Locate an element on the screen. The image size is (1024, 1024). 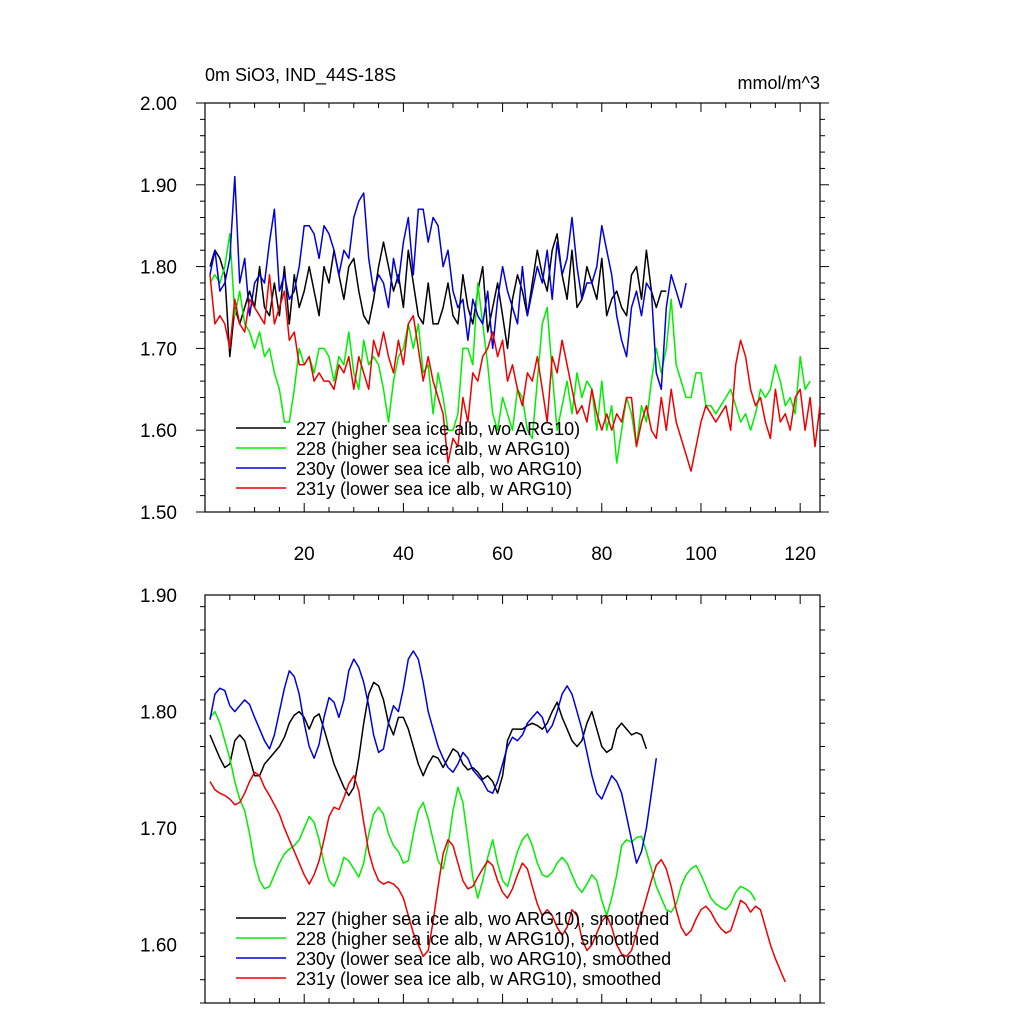
x-tick-label: 120 is located at coordinates (800, 554).